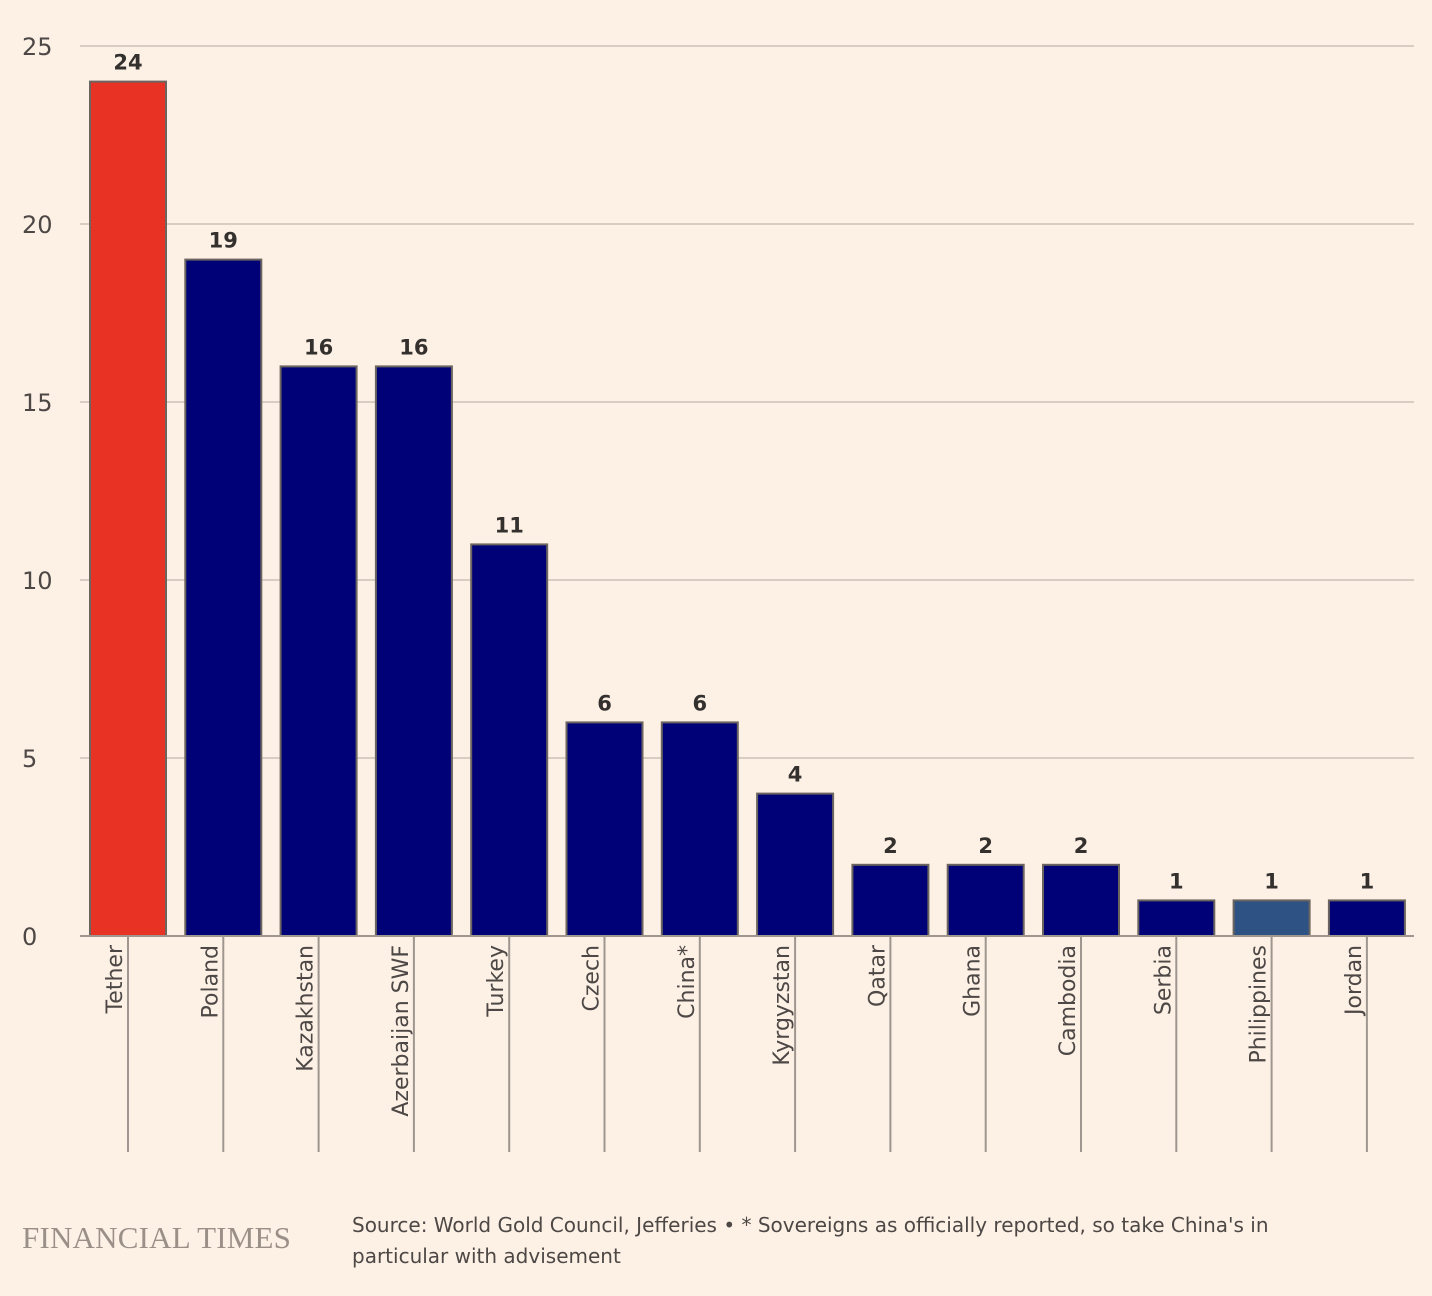  I want to click on y-tick-label: 10, so click(37, 581).